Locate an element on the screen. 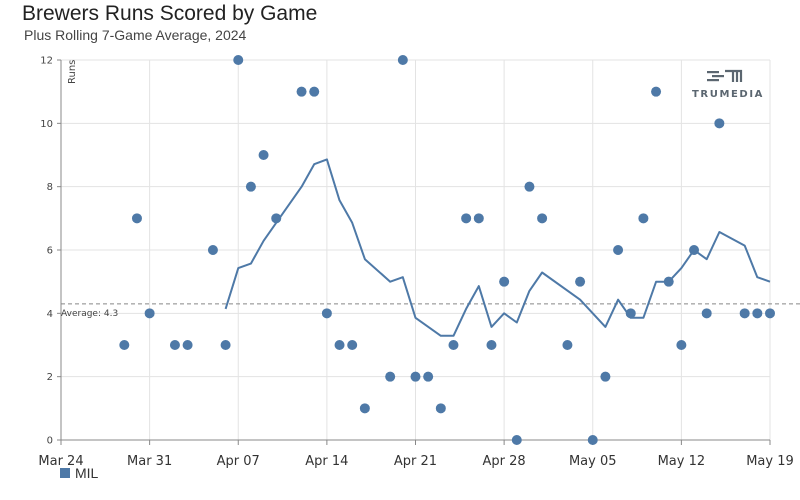  x-tick-label: Mar 31 is located at coordinates (149, 461).